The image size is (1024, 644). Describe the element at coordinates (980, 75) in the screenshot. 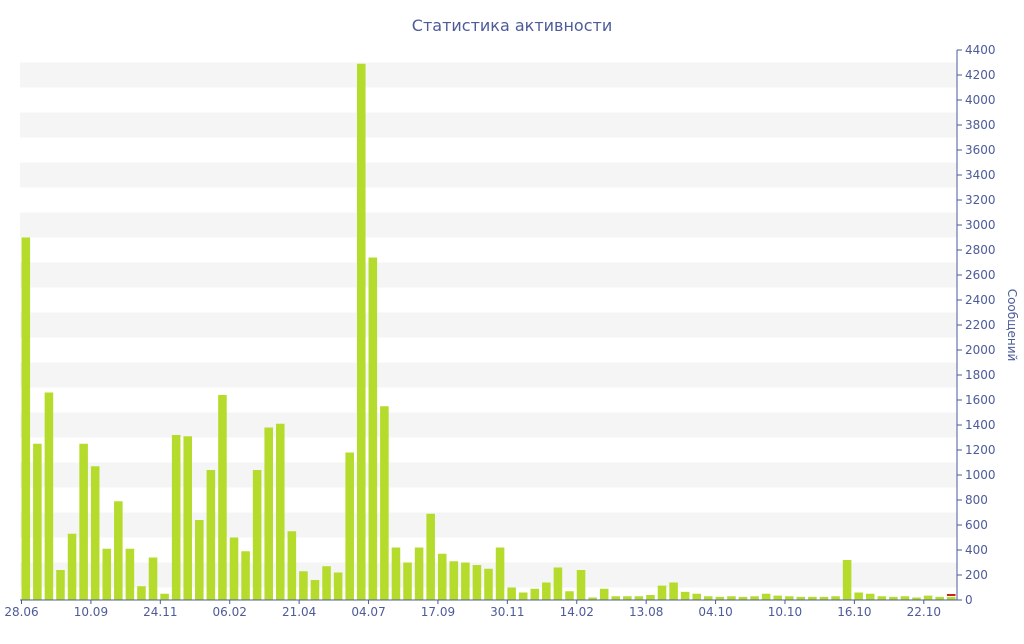

I see `y-tick-label: 4200` at that location.